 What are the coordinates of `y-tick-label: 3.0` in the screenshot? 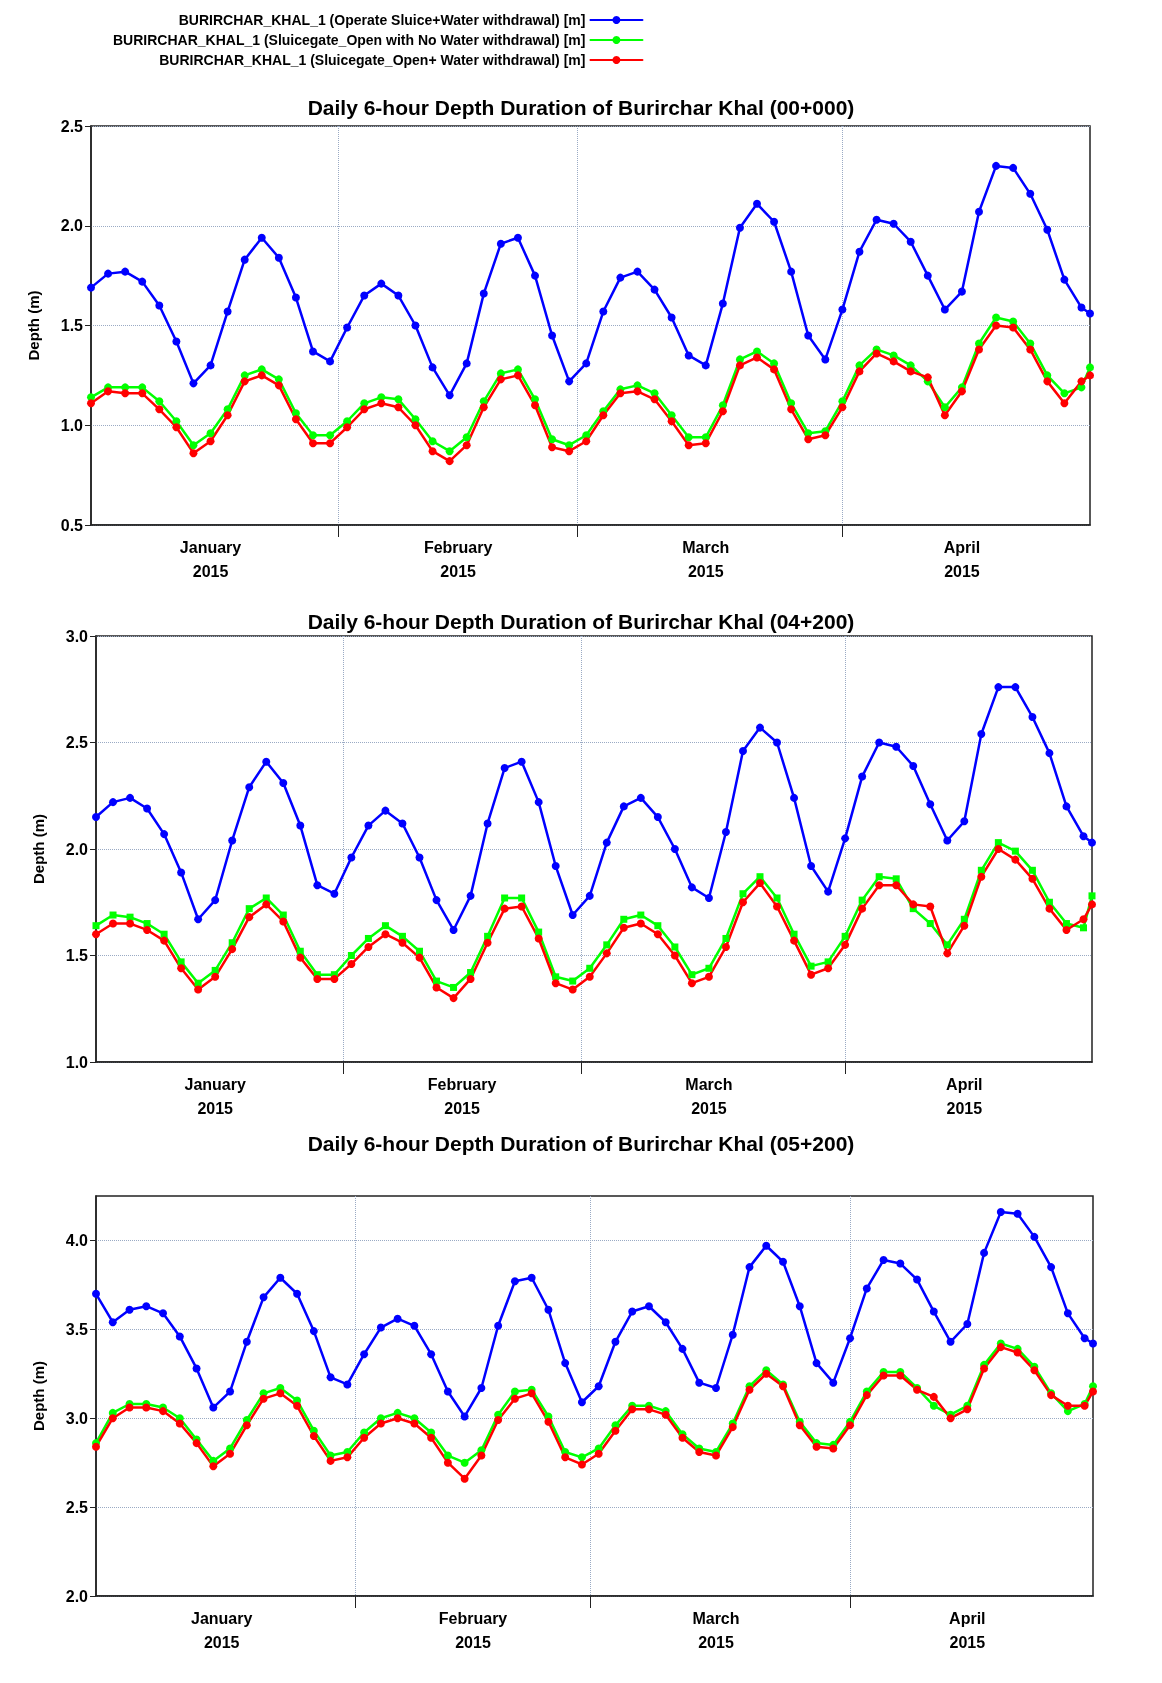 It's located at (77, 636).